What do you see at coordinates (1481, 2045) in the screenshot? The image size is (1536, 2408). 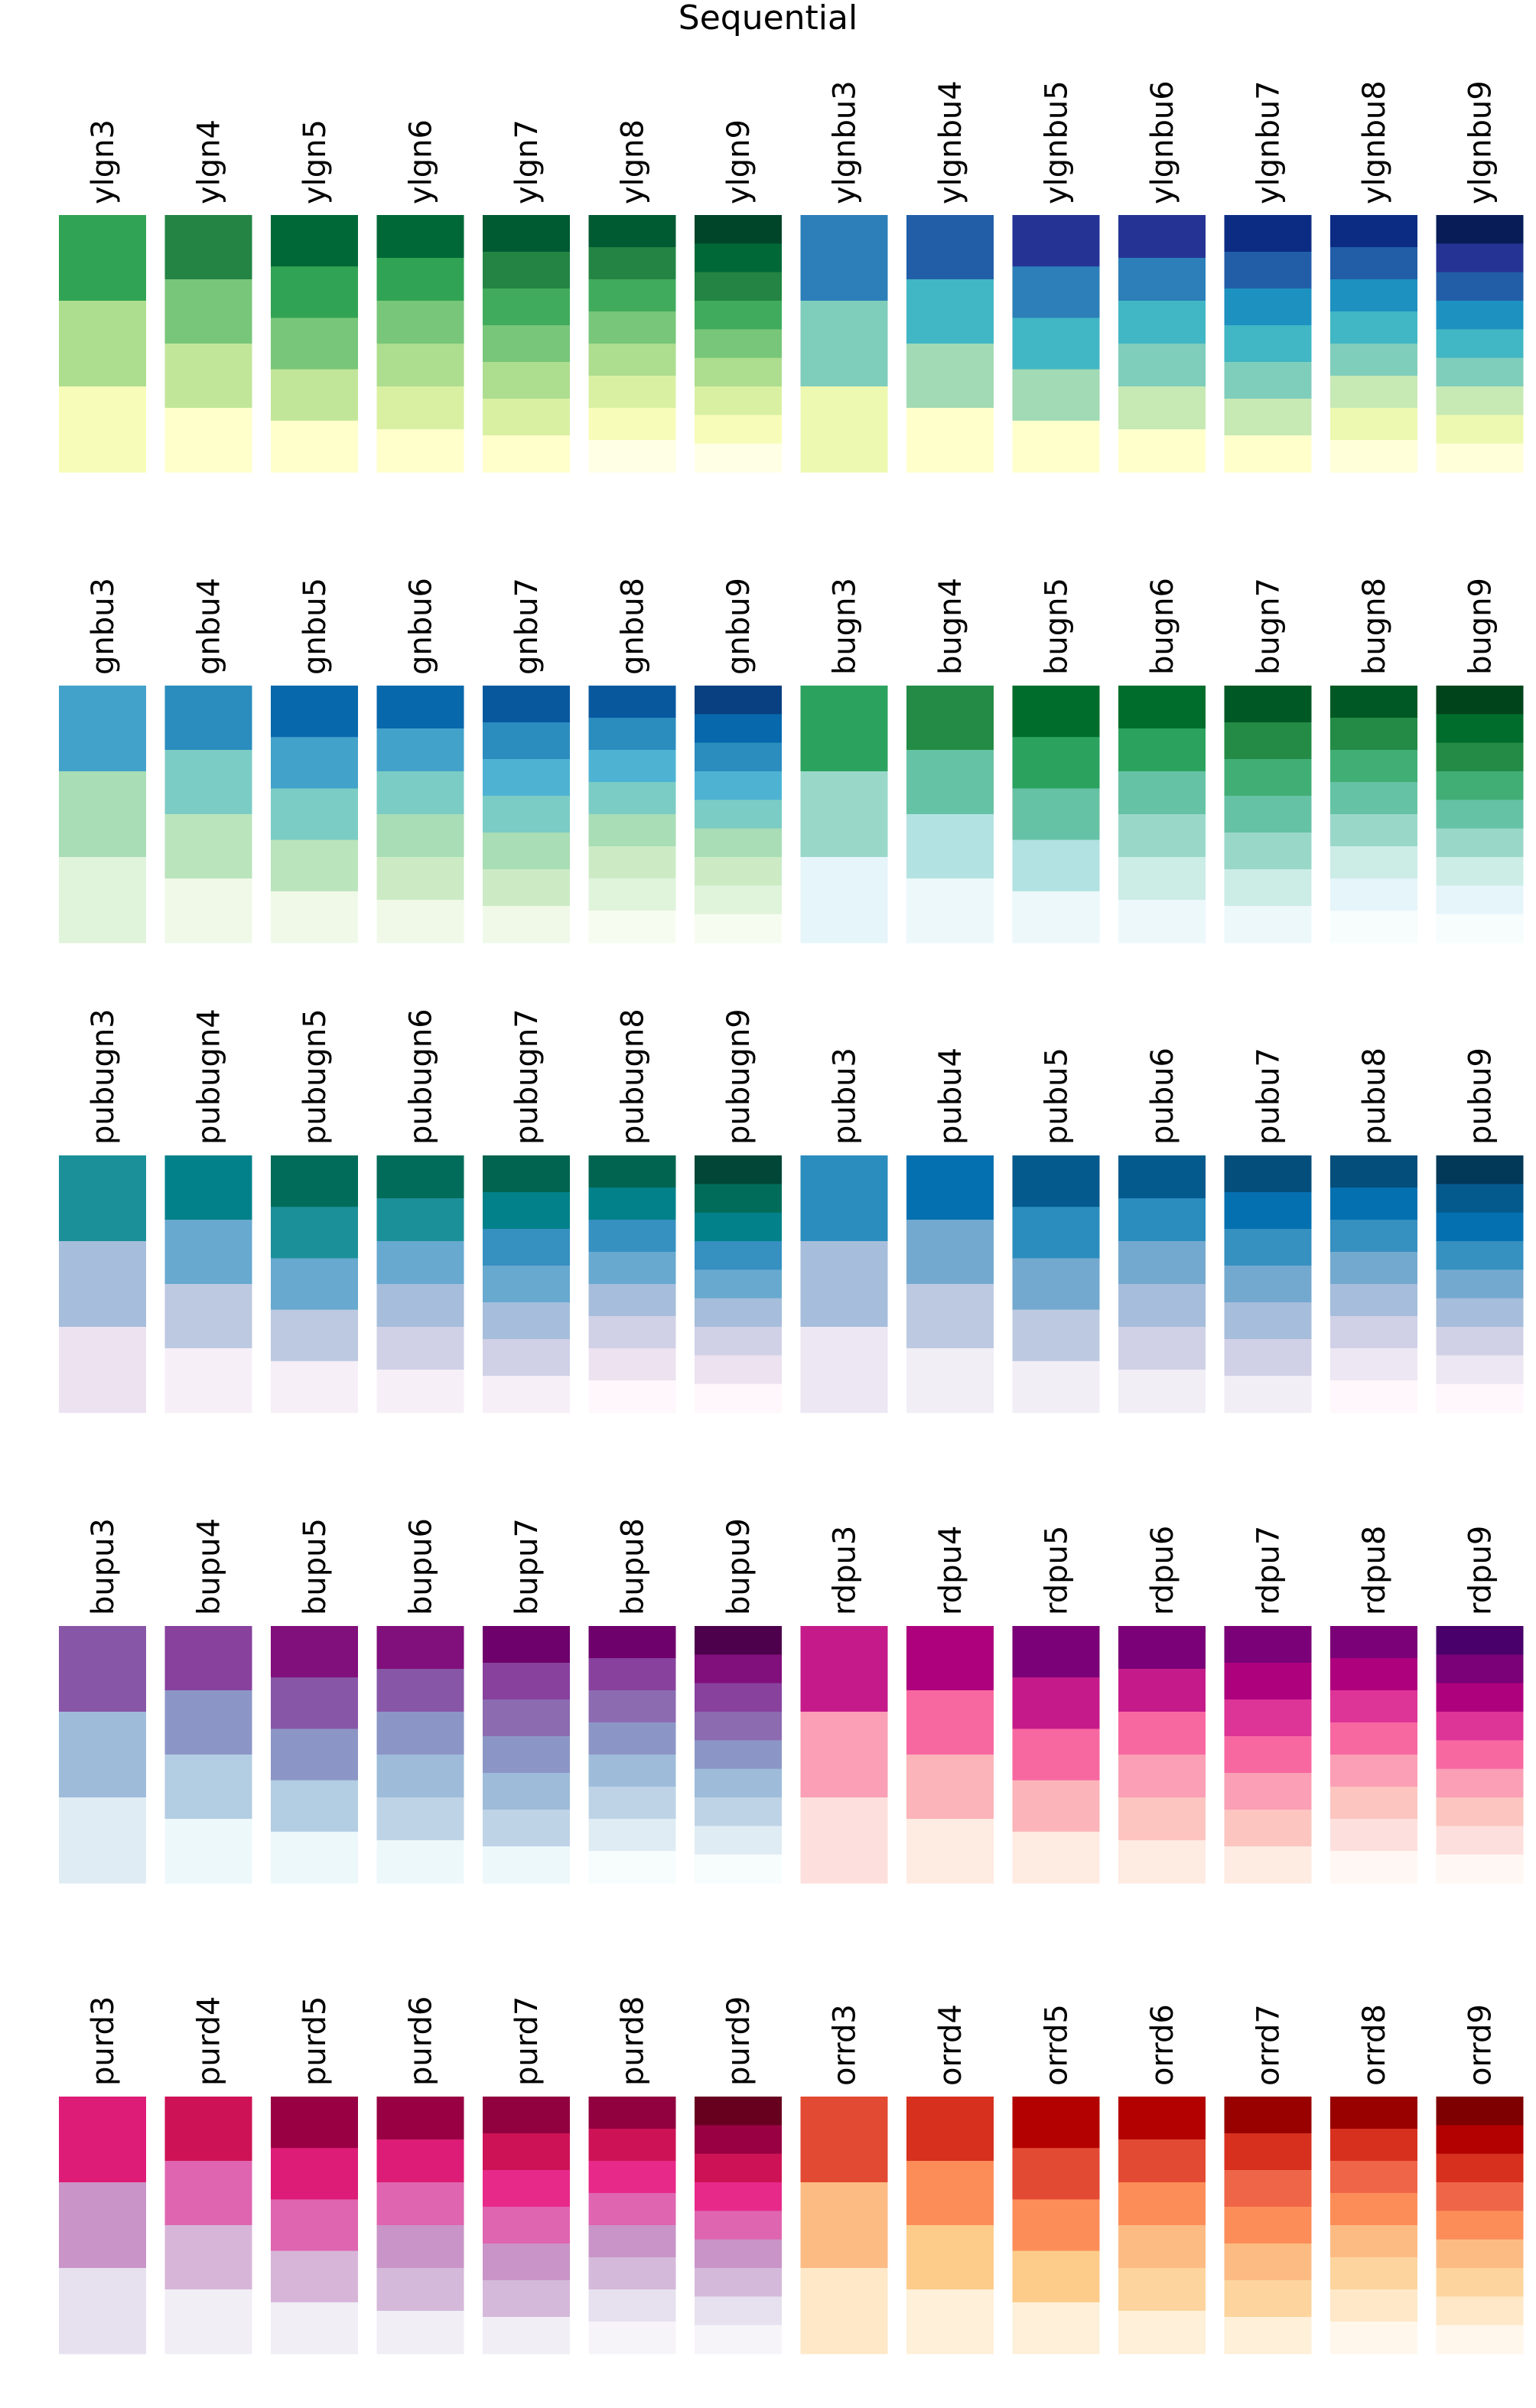 I see `palette-label: orrd9` at bounding box center [1481, 2045].